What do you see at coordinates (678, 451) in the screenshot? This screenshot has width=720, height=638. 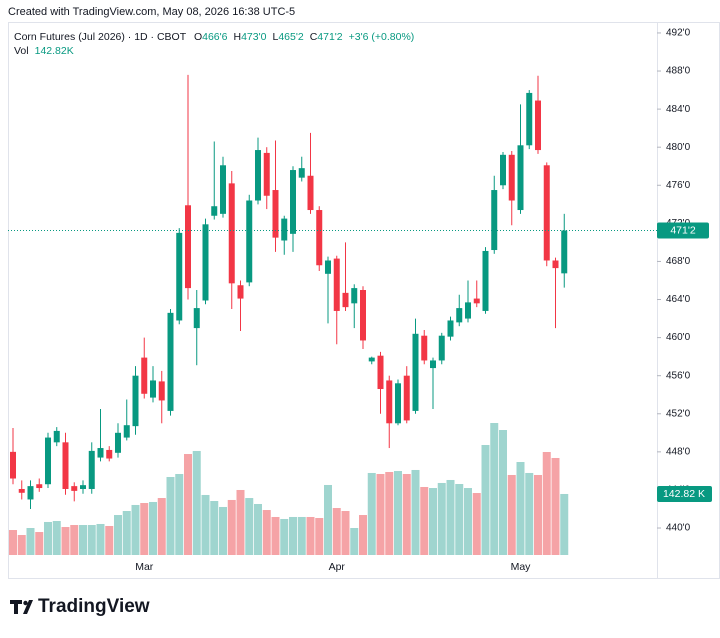 I see `y-tick-label: 448'0` at bounding box center [678, 451].